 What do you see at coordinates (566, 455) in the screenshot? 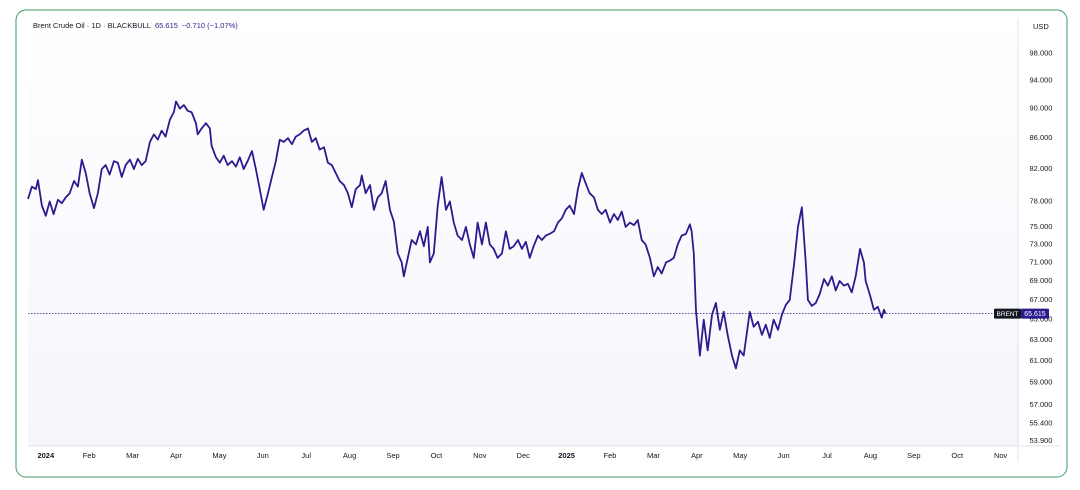
I see `x-tick-label: 2025` at bounding box center [566, 455].